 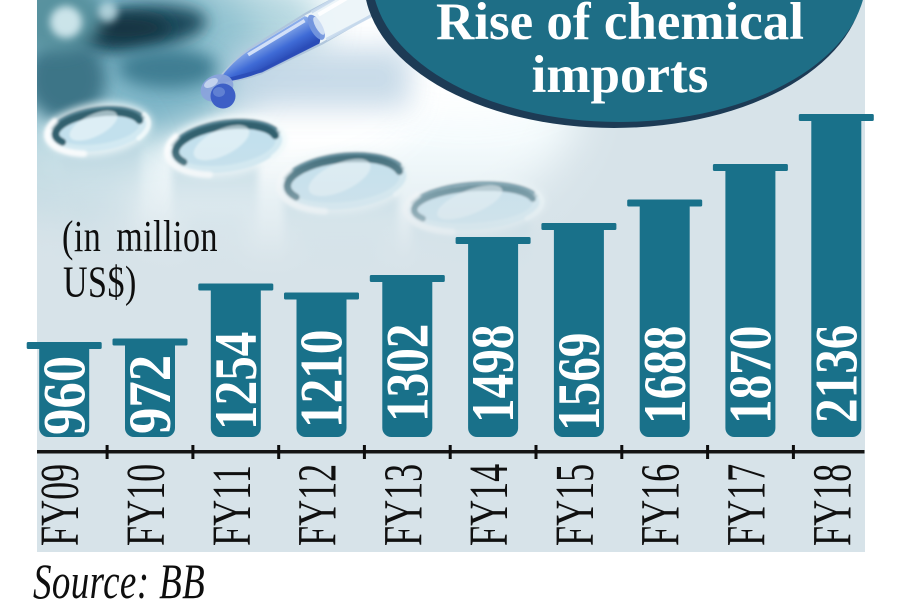 What do you see at coordinates (620, 25) in the screenshot?
I see `svg-text: Rise of chemical` at bounding box center [620, 25].